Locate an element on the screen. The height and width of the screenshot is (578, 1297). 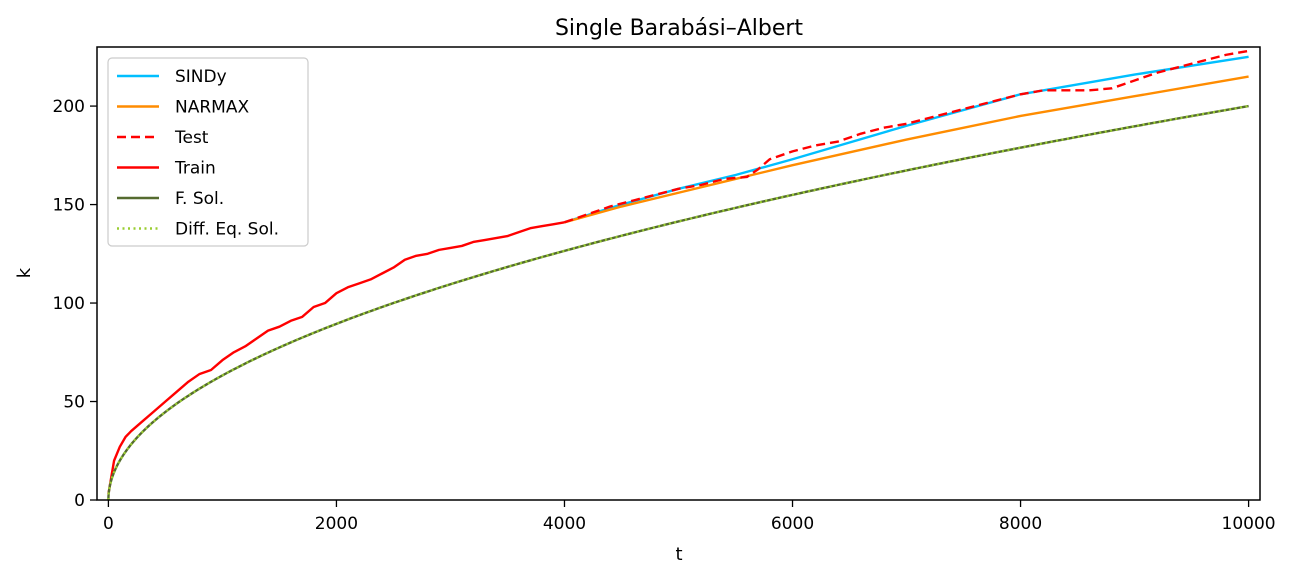
y-axis-ticks: 0 50 100 150 200 is located at coordinates (75, 304).